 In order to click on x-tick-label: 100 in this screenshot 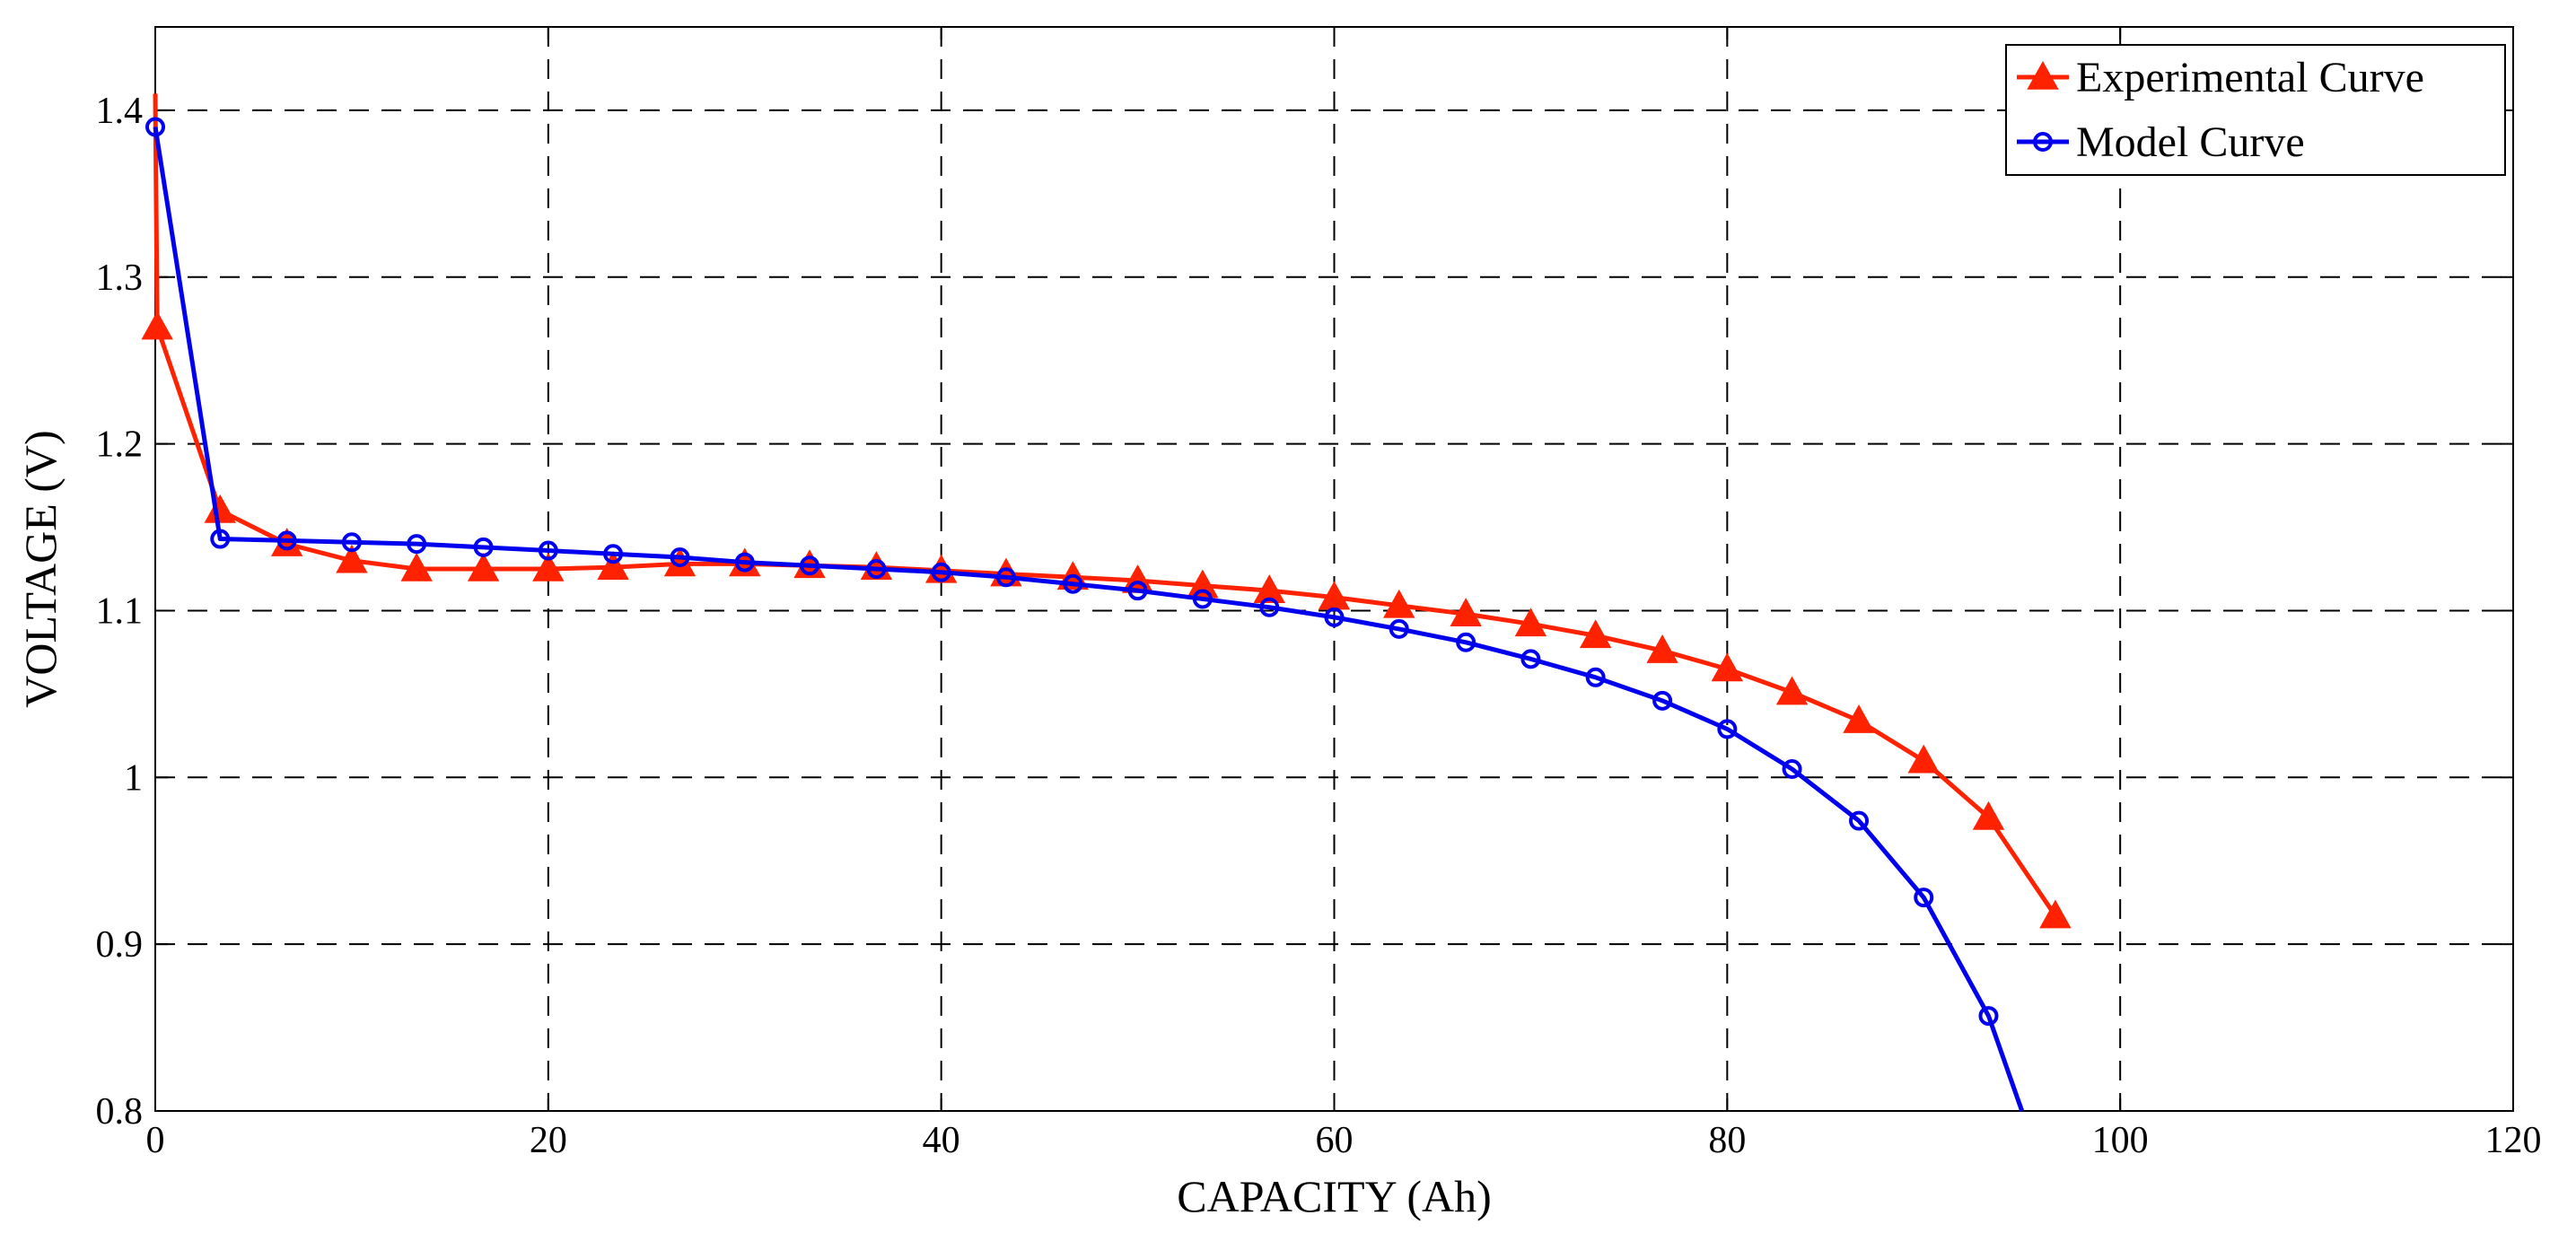, I will do `click(2120, 1140)`.